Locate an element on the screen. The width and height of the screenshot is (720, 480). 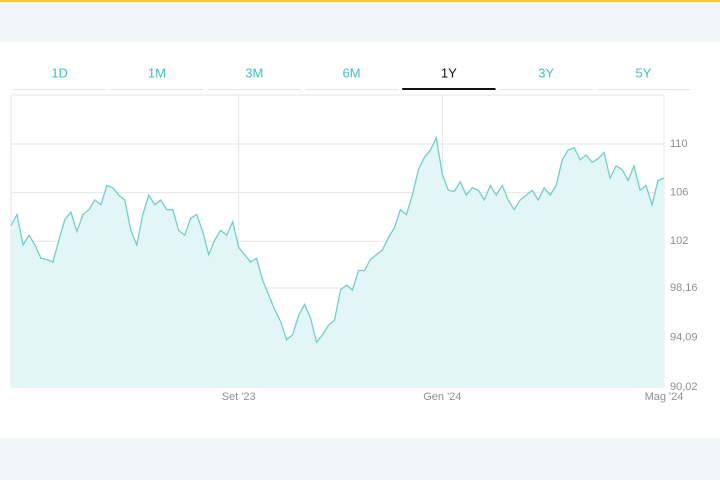
y-tick-label: 102 is located at coordinates (679, 241).